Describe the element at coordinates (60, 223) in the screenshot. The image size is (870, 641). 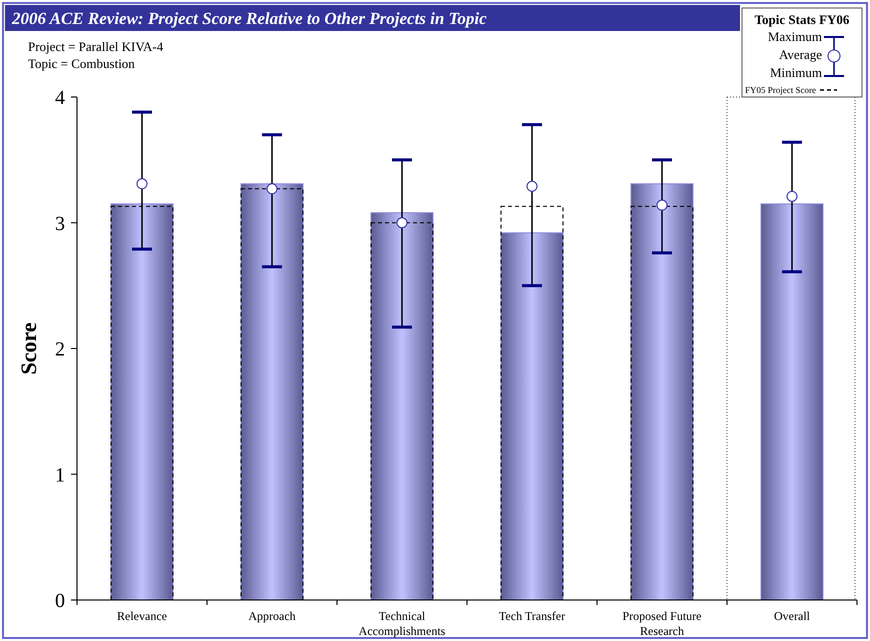
I see `y-tick-label: 3` at that location.